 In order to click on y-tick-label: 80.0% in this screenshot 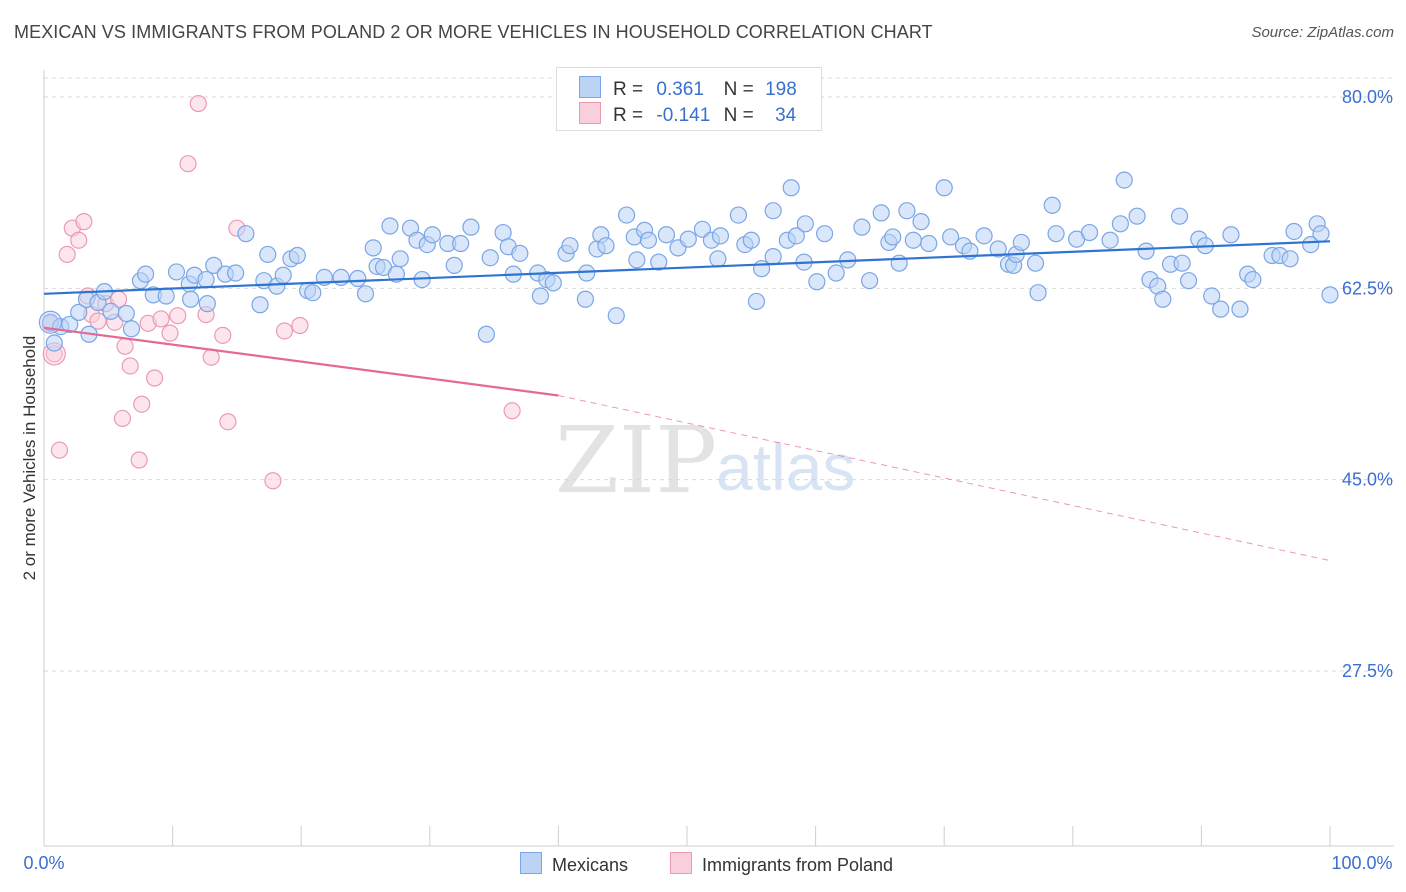, I will do `click(1367, 97)`.